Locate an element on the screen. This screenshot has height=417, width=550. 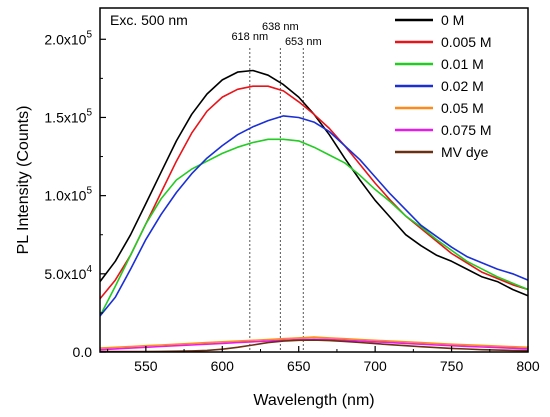
x-tick-label: 650 is located at coordinates (299, 366).